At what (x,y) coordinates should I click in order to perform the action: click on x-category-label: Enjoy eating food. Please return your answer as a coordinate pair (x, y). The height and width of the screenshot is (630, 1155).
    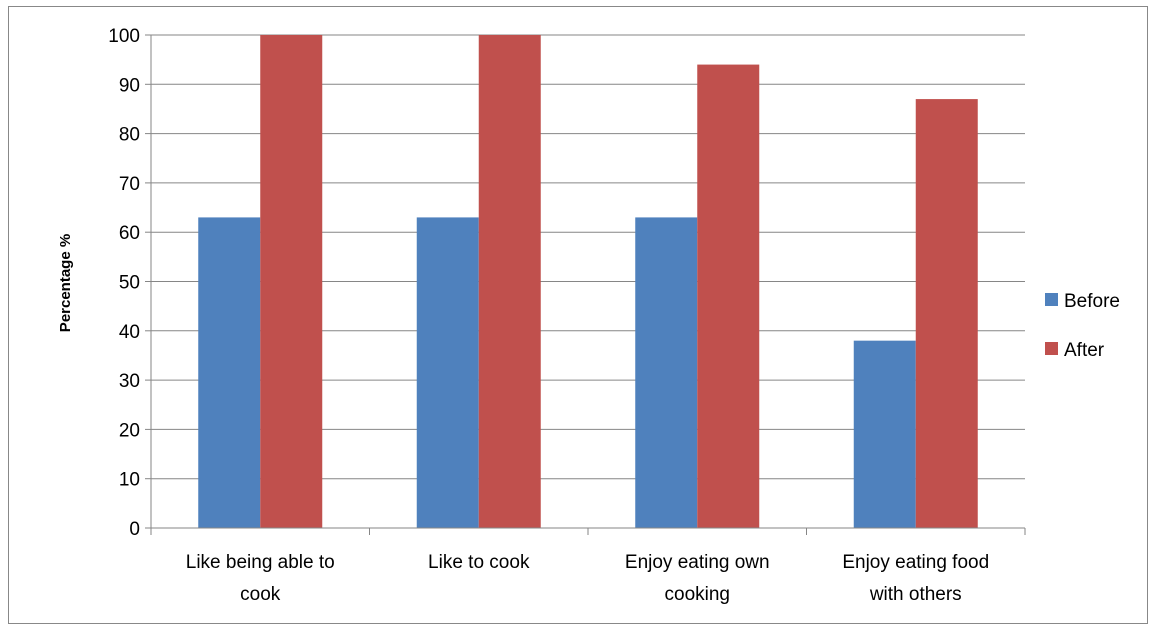
    Looking at the image, I should click on (915, 562).